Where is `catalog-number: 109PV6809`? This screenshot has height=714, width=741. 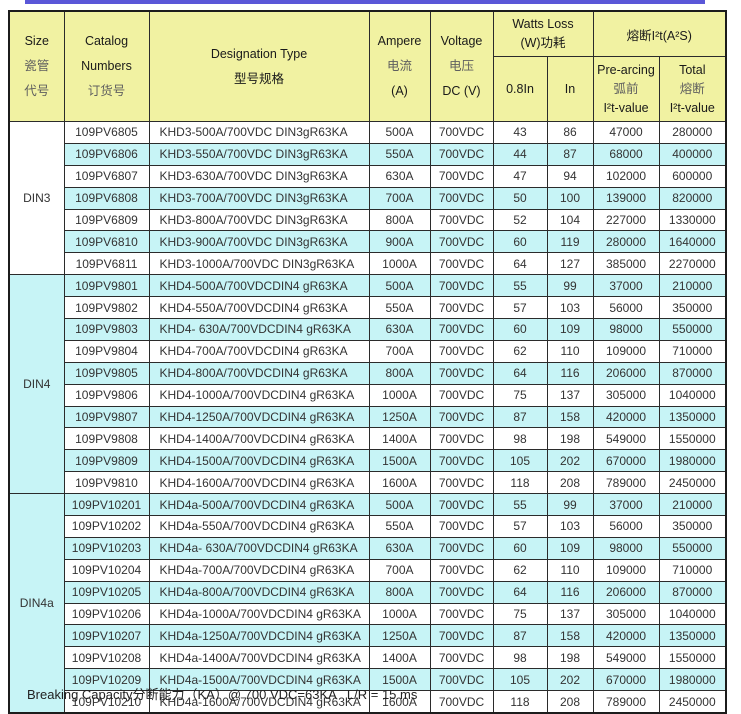
catalog-number: 109PV6809 is located at coordinates (106, 220).